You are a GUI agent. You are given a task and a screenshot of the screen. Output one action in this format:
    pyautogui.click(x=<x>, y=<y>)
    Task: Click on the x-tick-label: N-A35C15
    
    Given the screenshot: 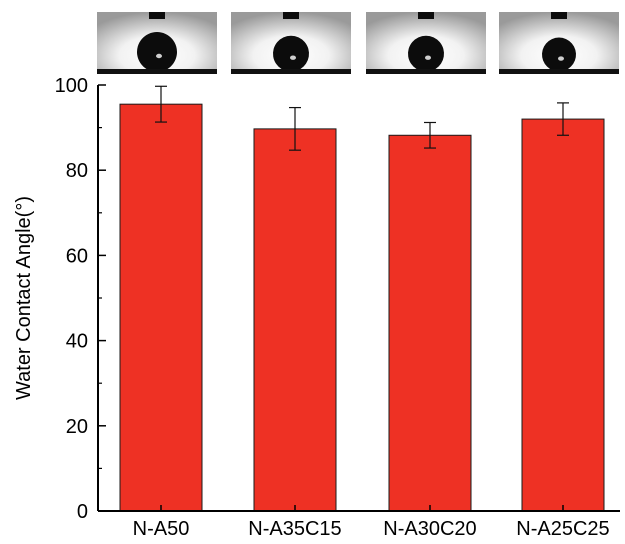 What is the action you would take?
    pyautogui.click(x=294, y=528)
    